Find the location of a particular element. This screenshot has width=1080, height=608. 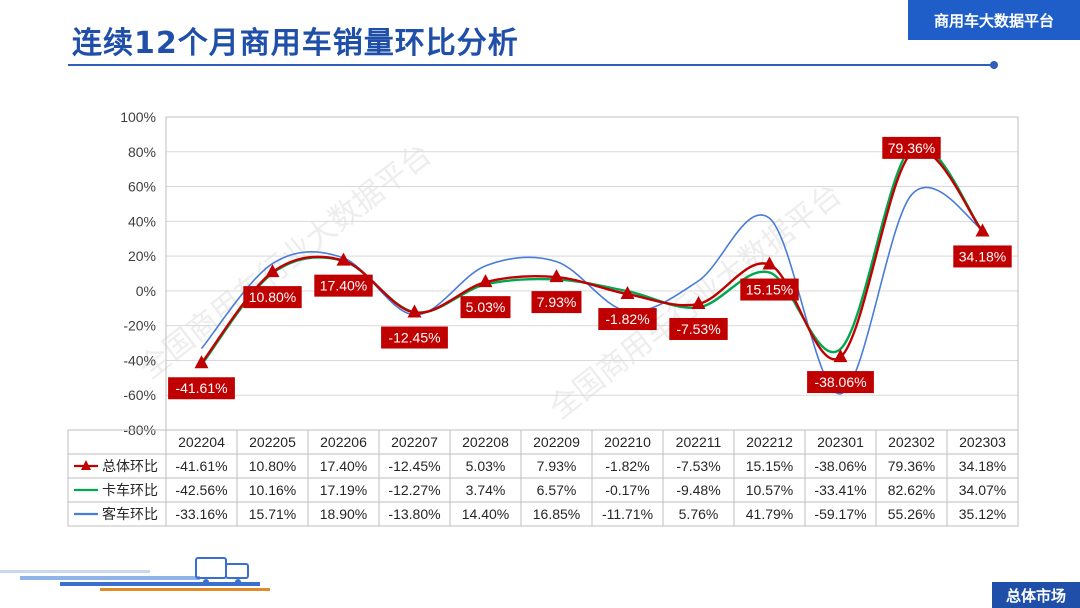

table-cell: -59.17% is located at coordinates (840, 514).